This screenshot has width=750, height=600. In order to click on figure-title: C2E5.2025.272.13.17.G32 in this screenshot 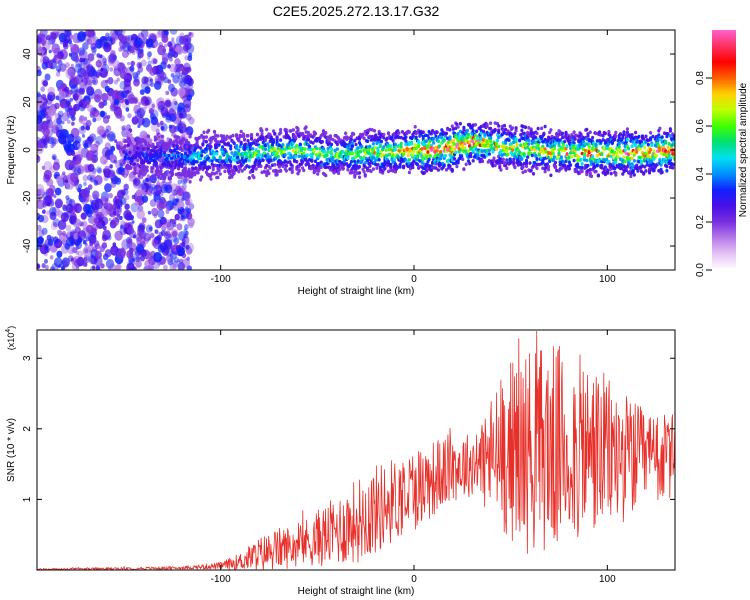, I will do `click(356, 11)`.